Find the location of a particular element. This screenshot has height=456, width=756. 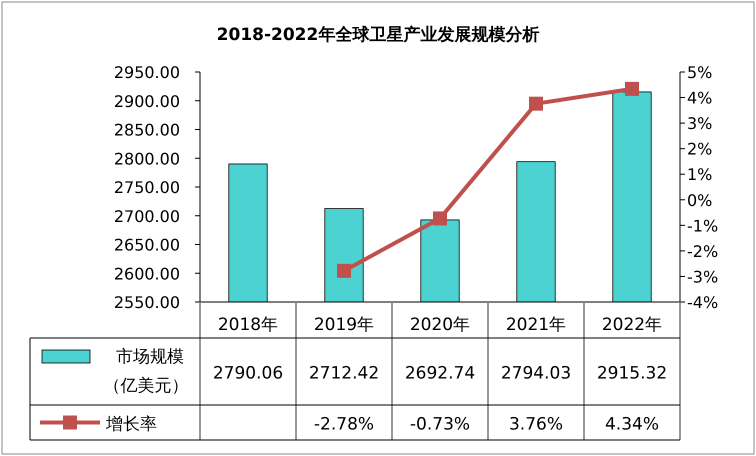

y2-tick-label: -2% is located at coordinates (702, 251).